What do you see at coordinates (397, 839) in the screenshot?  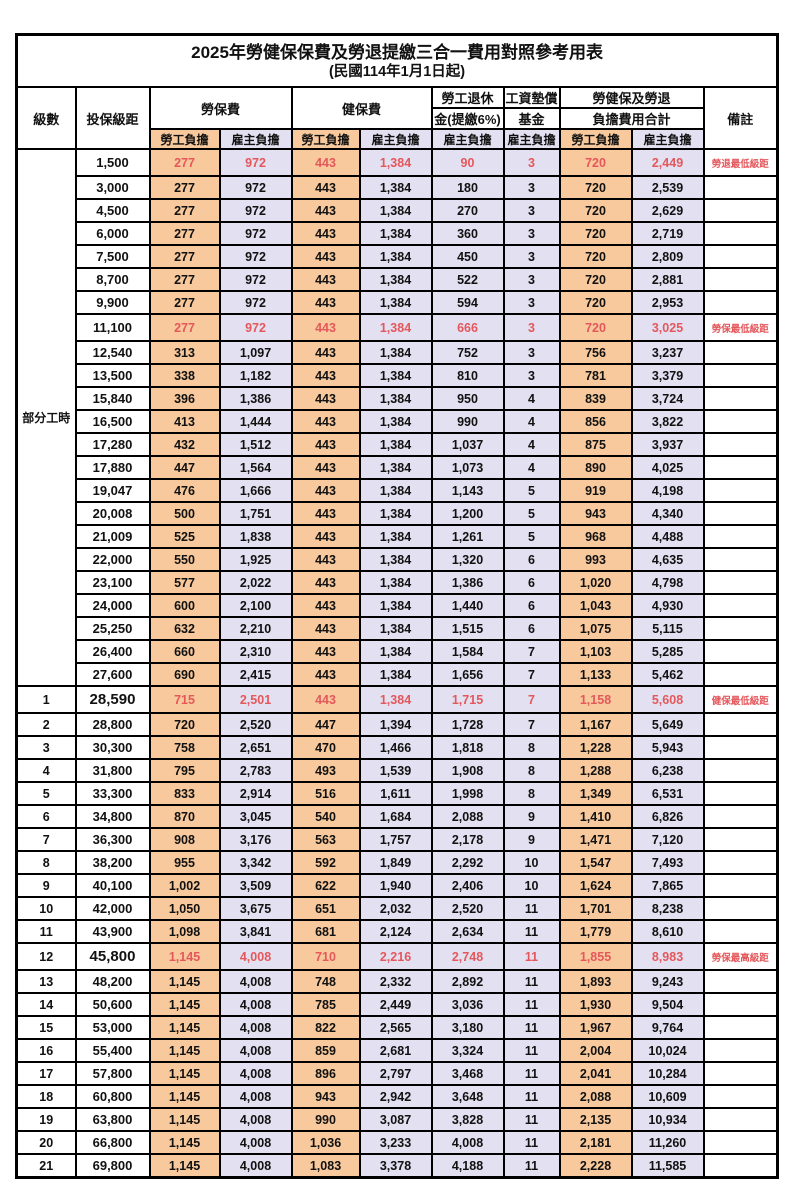 I see `table-row: 7 36,300 908 3,176 563 1,757 2,178 9 1,471 7,120` at bounding box center [397, 839].